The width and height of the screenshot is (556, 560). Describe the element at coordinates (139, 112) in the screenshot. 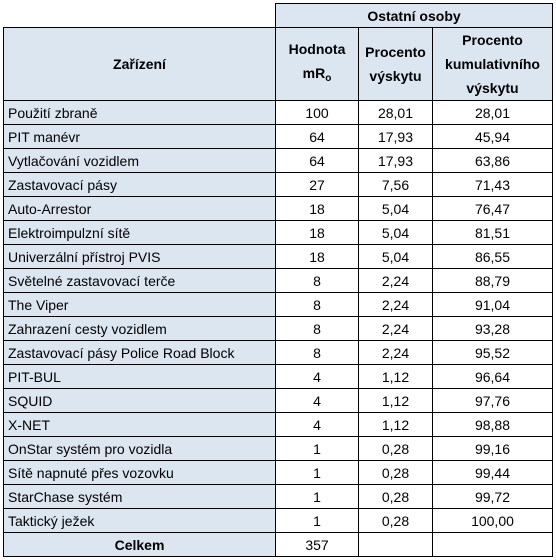

I see `device-name-cell: Použití zbraně` at that location.